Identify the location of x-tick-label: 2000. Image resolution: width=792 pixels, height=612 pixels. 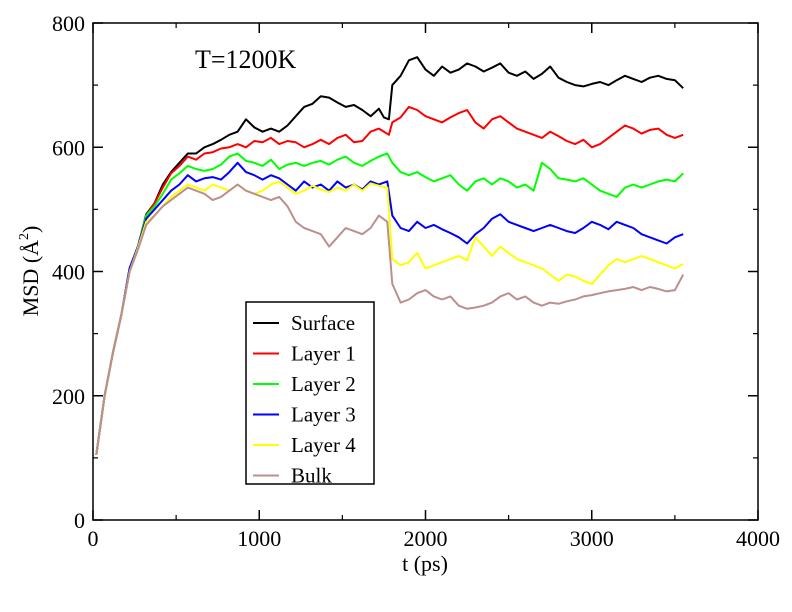
(426, 538).